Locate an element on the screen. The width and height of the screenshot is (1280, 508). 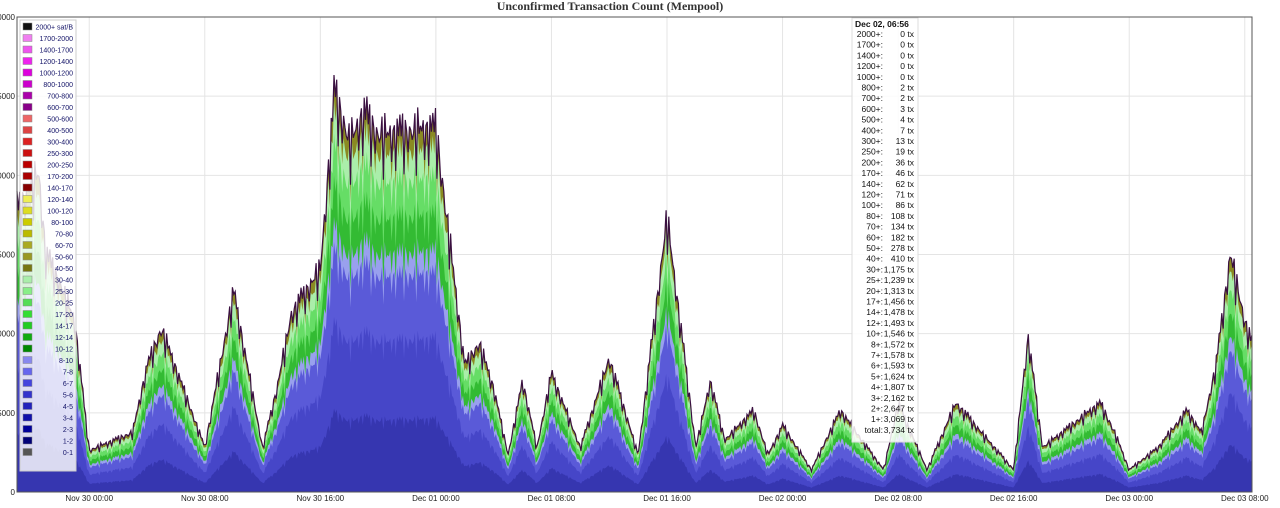
tooltip-row-value: 1,624 tx is located at coordinates (899, 376).